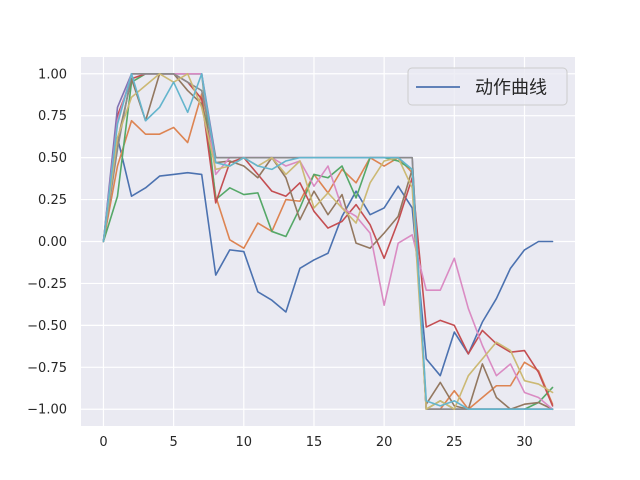 This screenshot has height=480, width=640. Describe the element at coordinates (47, 284) in the screenshot. I see `y-tick-label: −0.25` at that location.